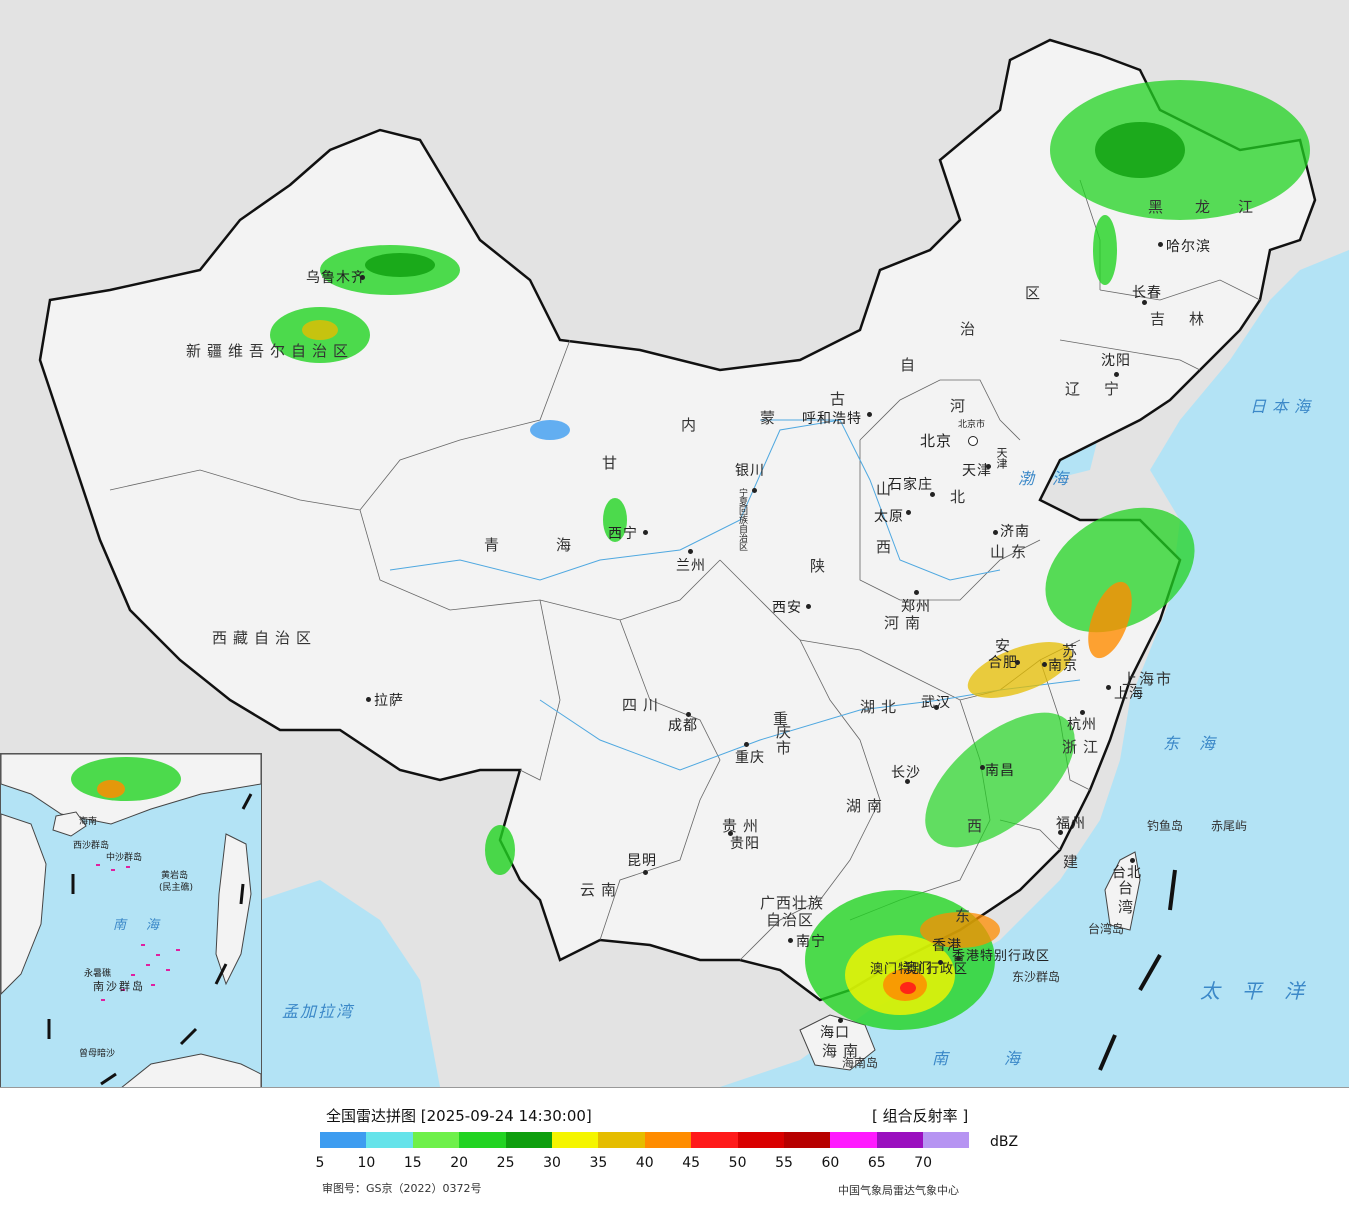 The image size is (1349, 1208). What do you see at coordinates (601, 890) in the screenshot?
I see `label-yunnan: 云南` at bounding box center [601, 890].